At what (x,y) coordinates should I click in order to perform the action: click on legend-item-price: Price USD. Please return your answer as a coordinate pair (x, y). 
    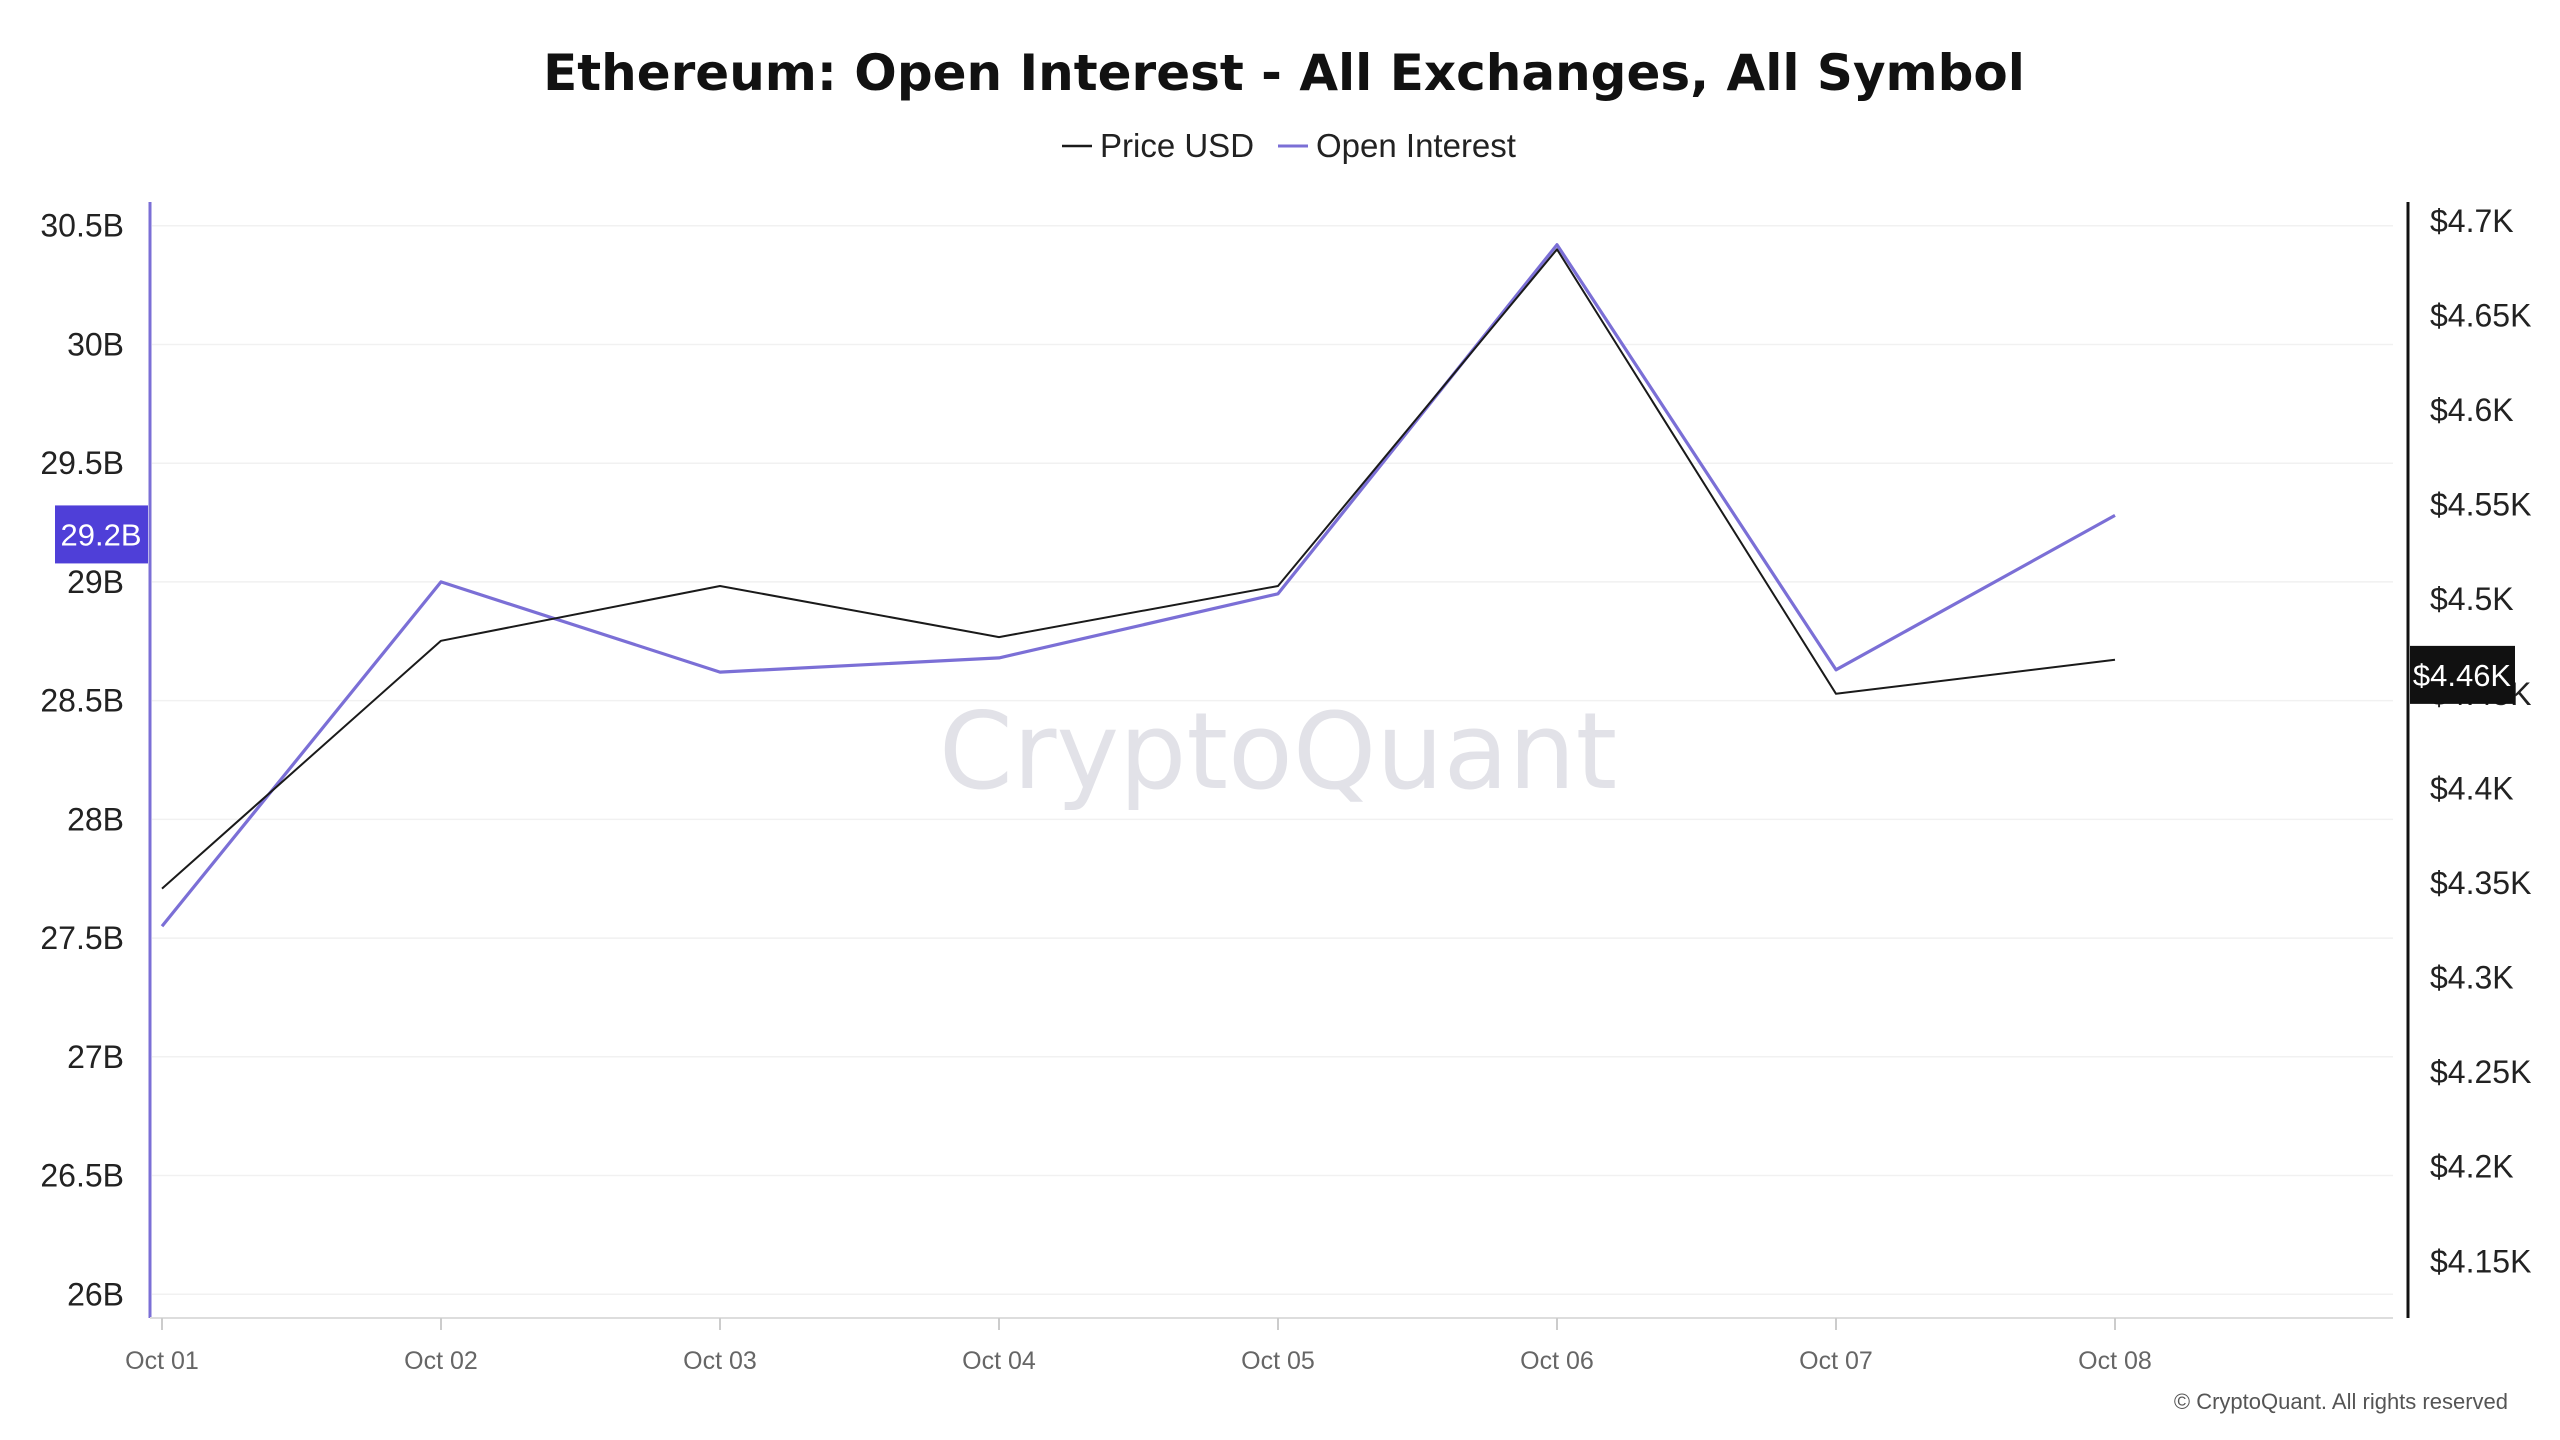
    Looking at the image, I should click on (1158, 145).